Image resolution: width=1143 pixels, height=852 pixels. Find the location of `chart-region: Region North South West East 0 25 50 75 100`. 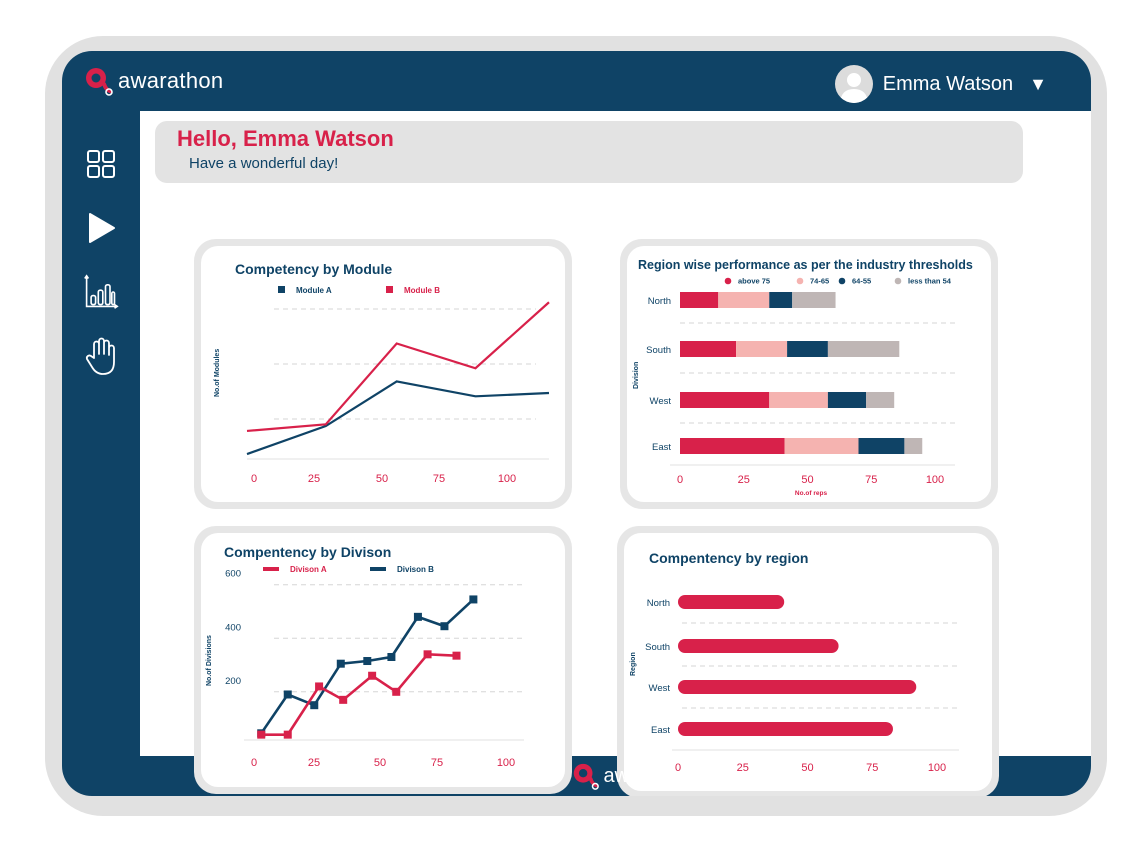

chart-region: Region North South West East 0 25 50 75 100 is located at coordinates (794, 684).